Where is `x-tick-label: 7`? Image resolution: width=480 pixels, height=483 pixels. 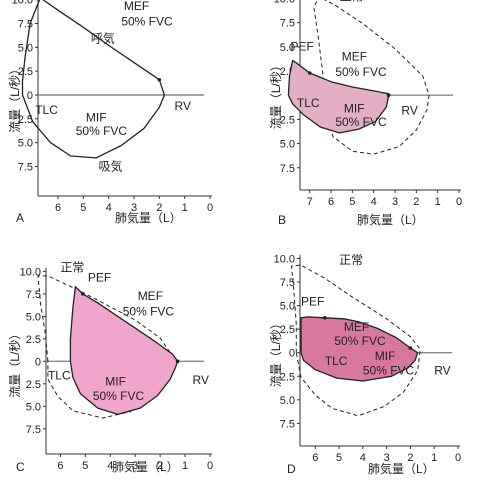 x-tick-label: 7 is located at coordinates (310, 202).